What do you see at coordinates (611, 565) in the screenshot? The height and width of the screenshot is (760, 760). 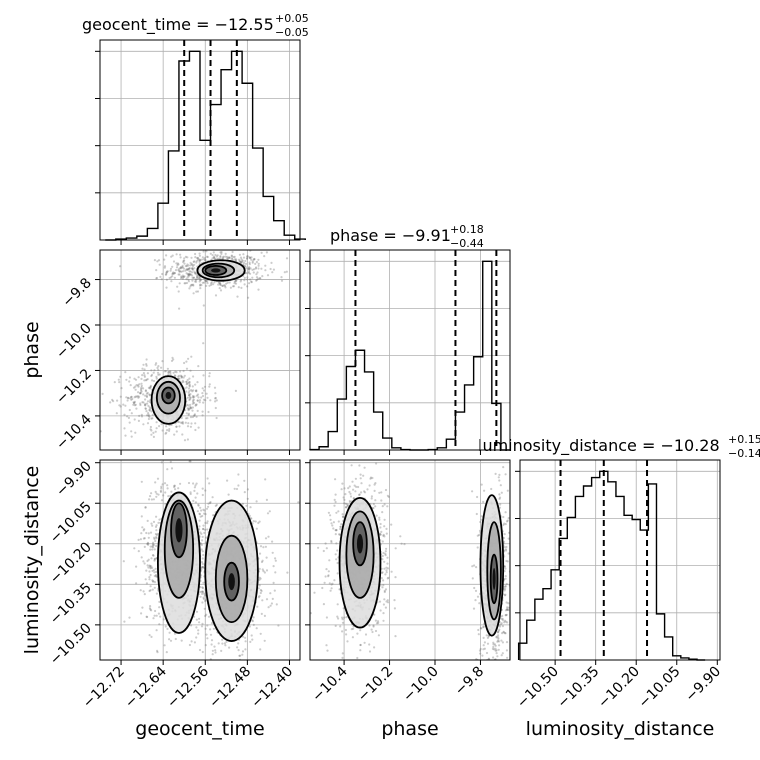 I see `histogram-step-line` at bounding box center [611, 565].